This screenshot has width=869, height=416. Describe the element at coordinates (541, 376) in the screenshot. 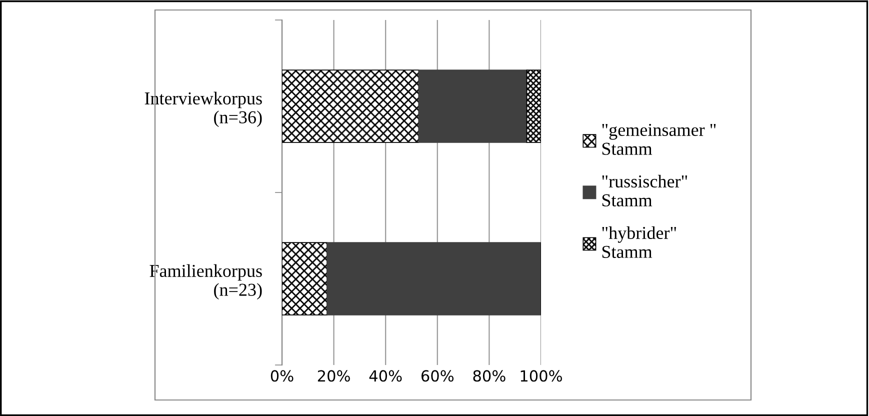

I see `x-tick-label: 100%` at that location.